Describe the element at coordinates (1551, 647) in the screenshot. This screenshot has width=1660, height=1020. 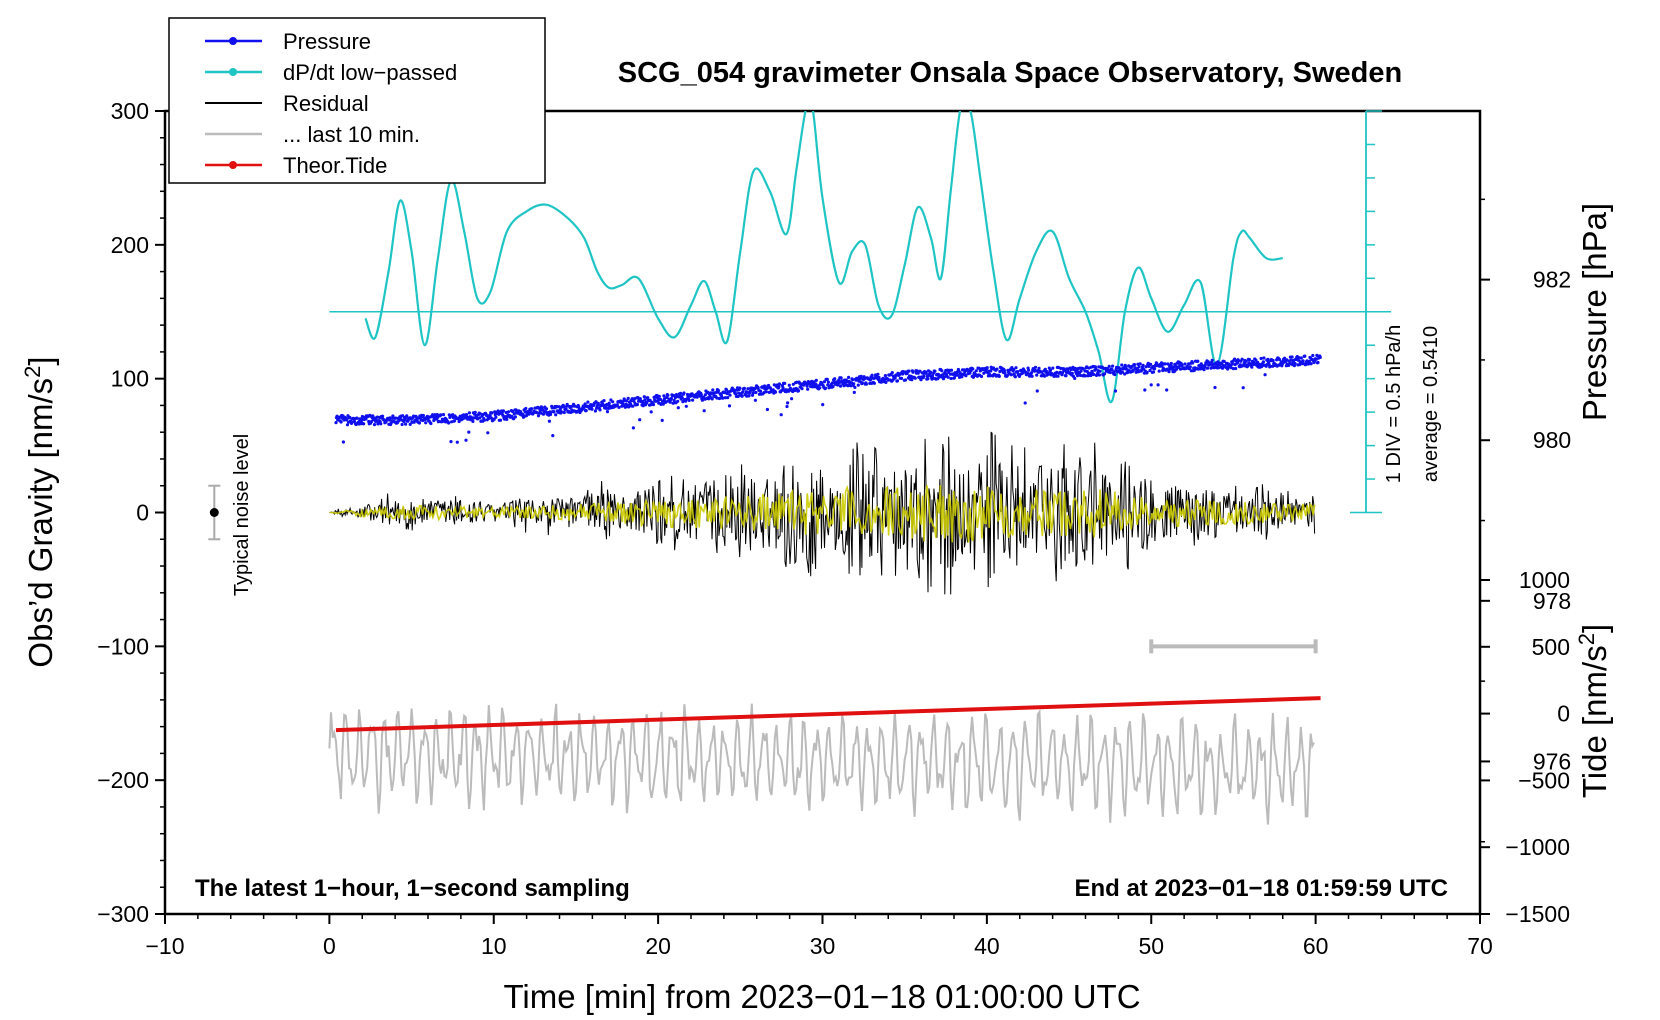
I see `tide-tick-label: 500` at that location.